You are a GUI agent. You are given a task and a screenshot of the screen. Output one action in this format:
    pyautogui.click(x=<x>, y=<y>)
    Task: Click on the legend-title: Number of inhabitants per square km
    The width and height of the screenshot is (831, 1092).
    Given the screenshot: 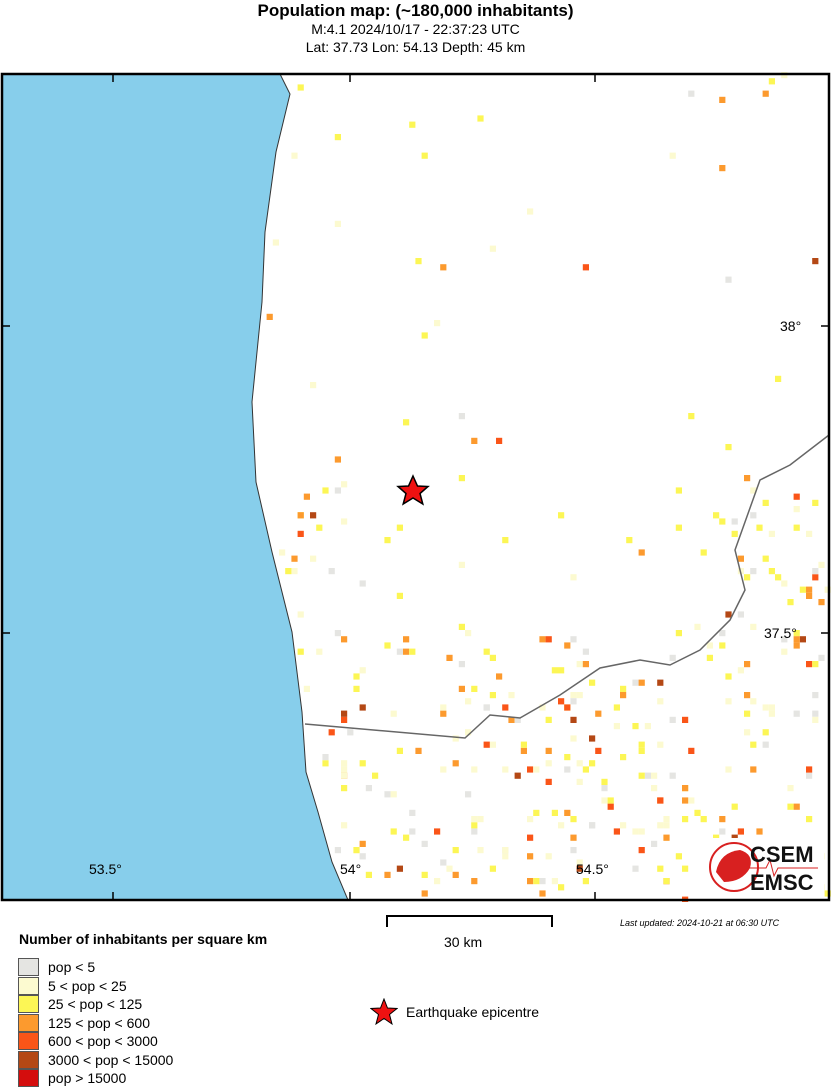 What is the action you would take?
    pyautogui.click(x=143, y=939)
    